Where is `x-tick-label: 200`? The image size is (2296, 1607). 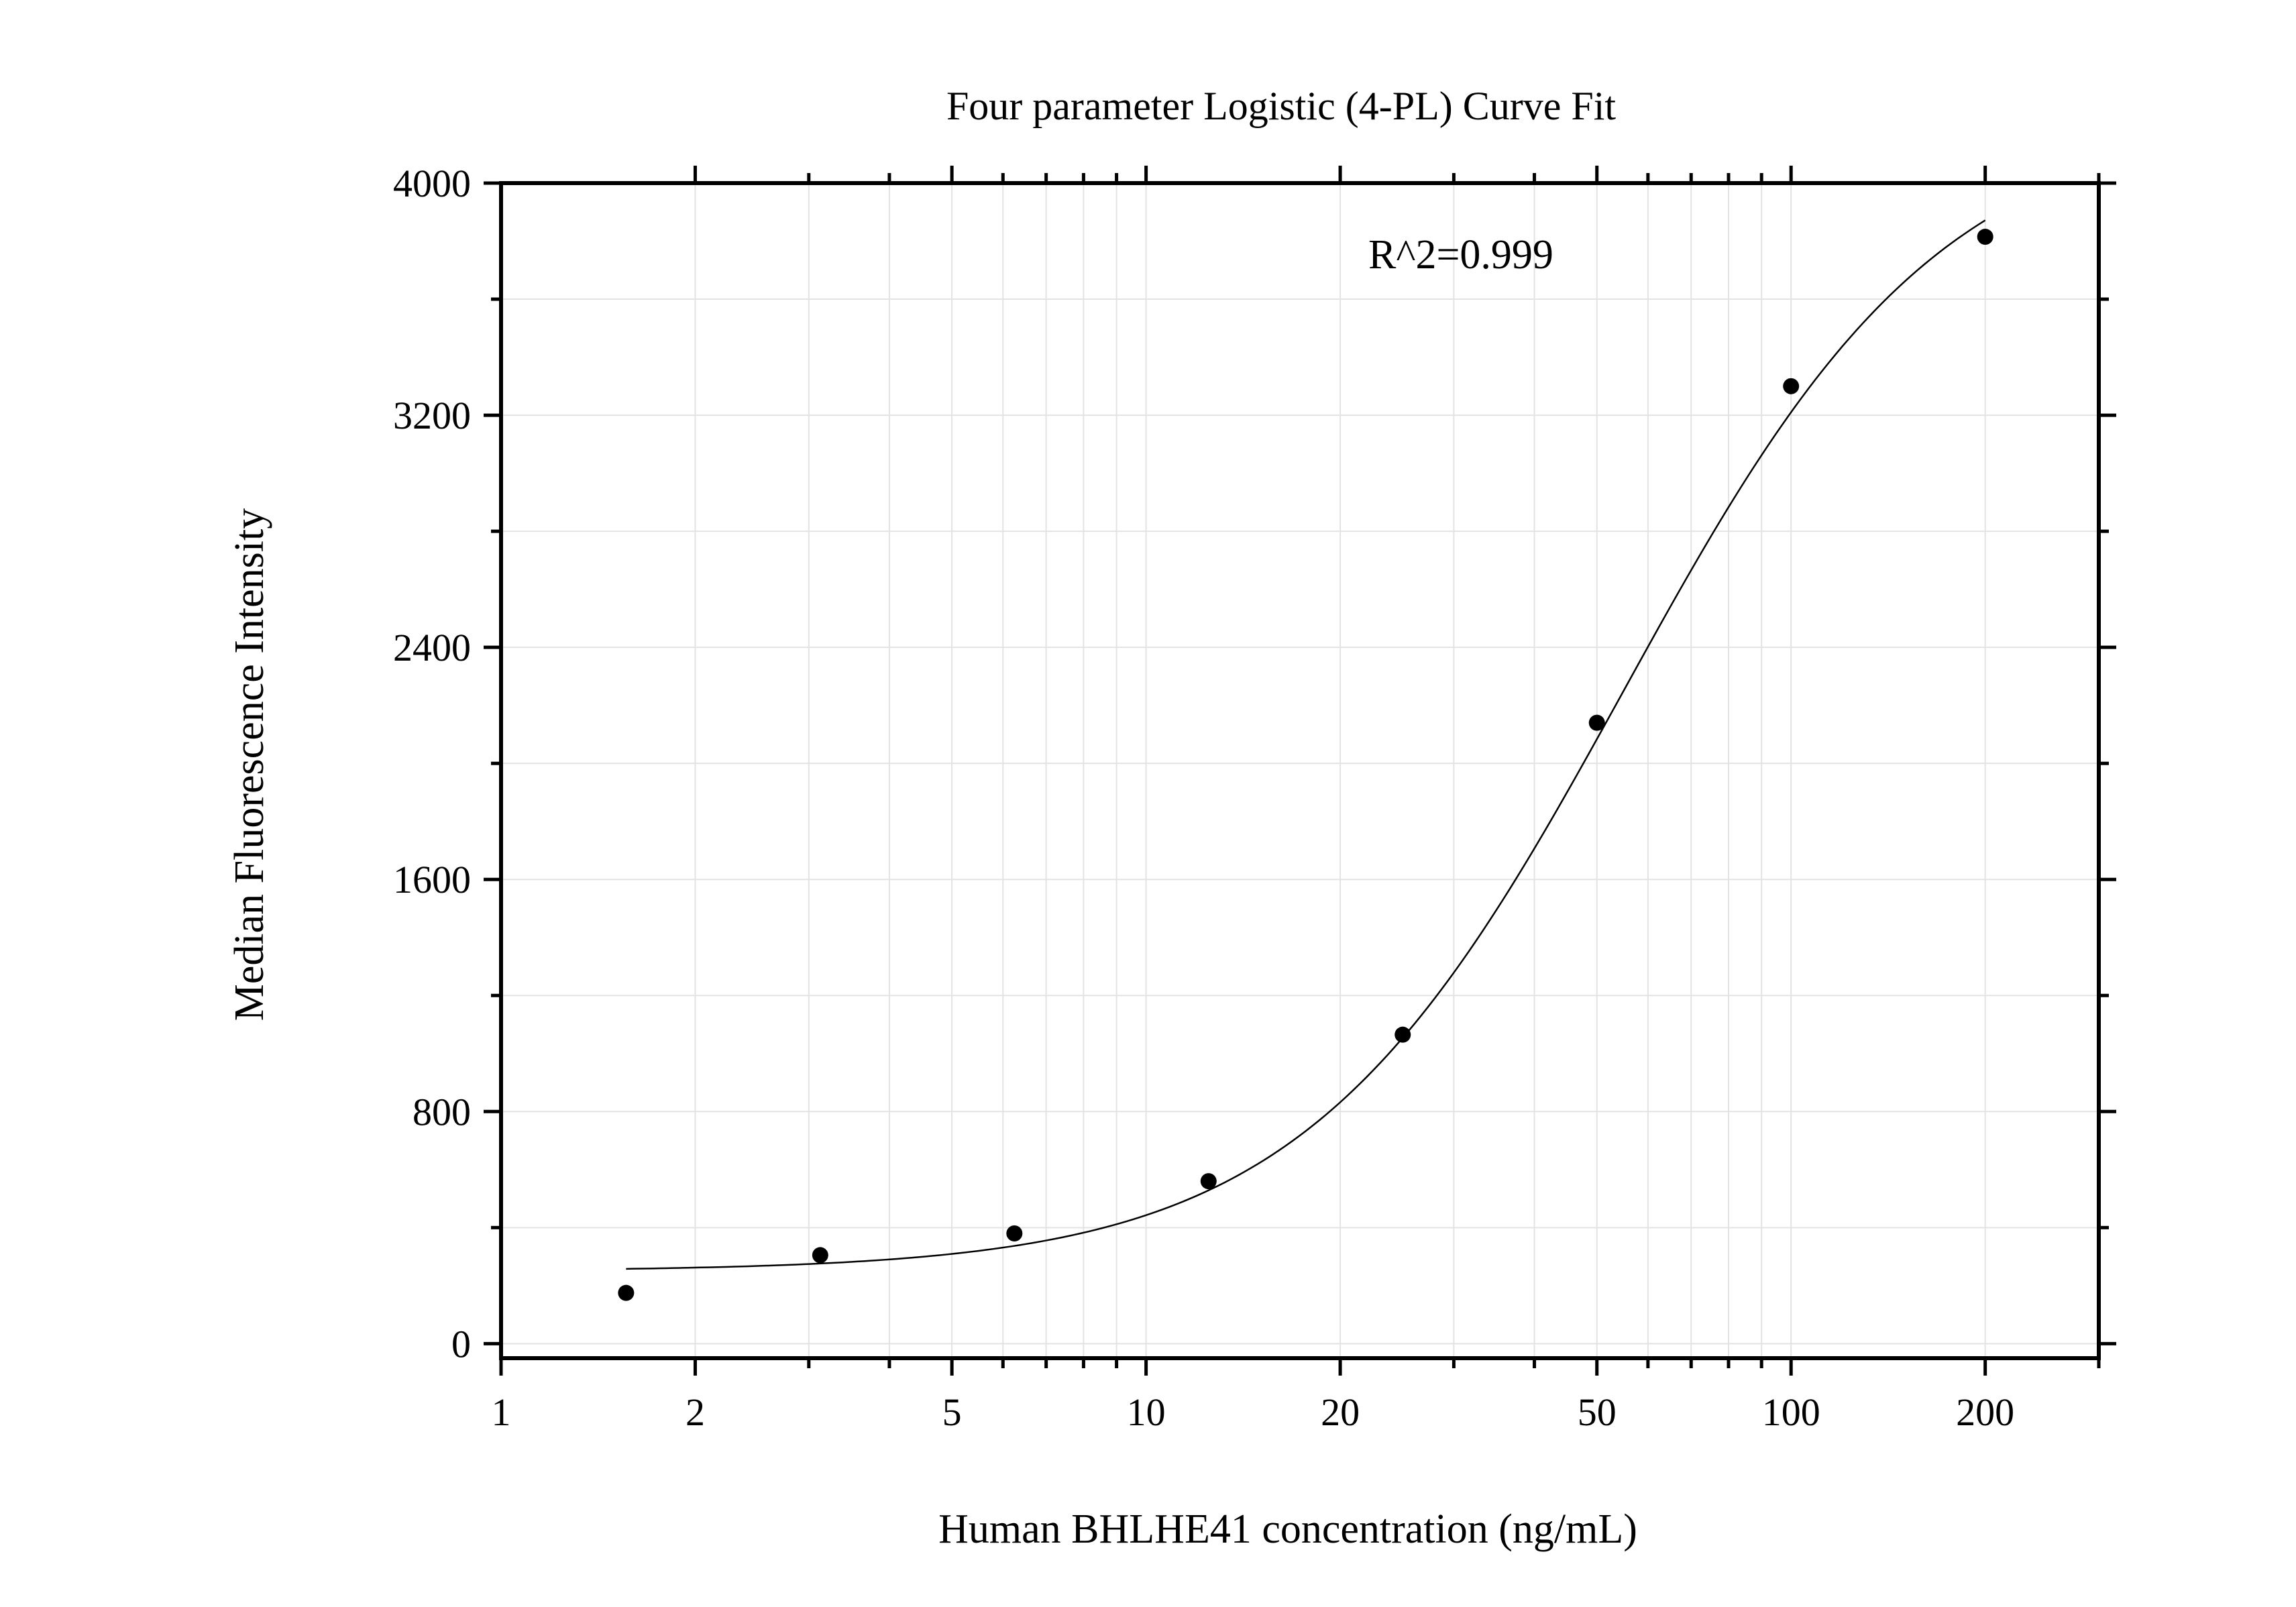
x-tick-label: 200 is located at coordinates (1985, 1412).